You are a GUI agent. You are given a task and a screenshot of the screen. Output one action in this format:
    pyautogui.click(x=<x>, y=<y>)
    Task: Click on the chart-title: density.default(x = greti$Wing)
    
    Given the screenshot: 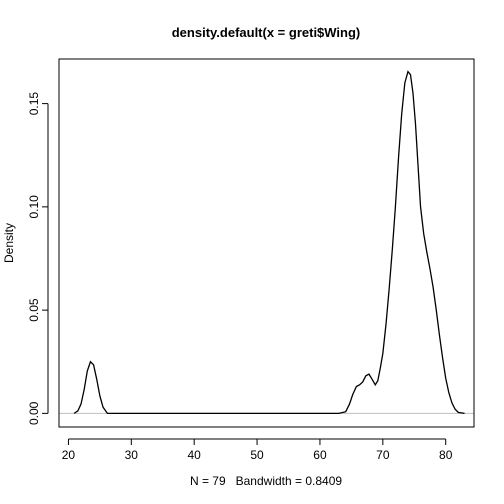 What is the action you would take?
    pyautogui.click(x=266, y=32)
    